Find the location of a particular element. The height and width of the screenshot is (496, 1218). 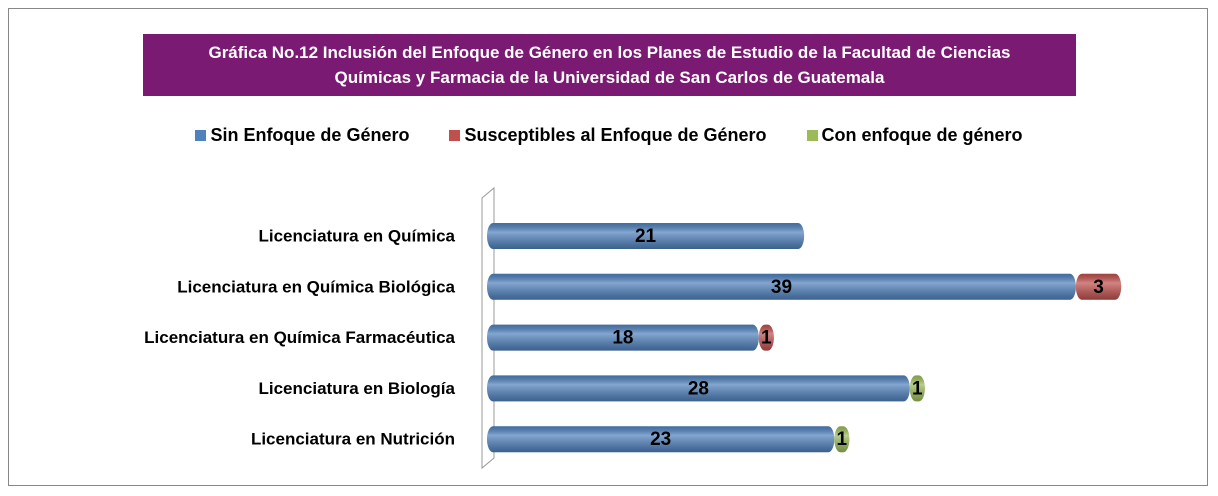

category-label: Licenciatura en Química is located at coordinates (356, 235).